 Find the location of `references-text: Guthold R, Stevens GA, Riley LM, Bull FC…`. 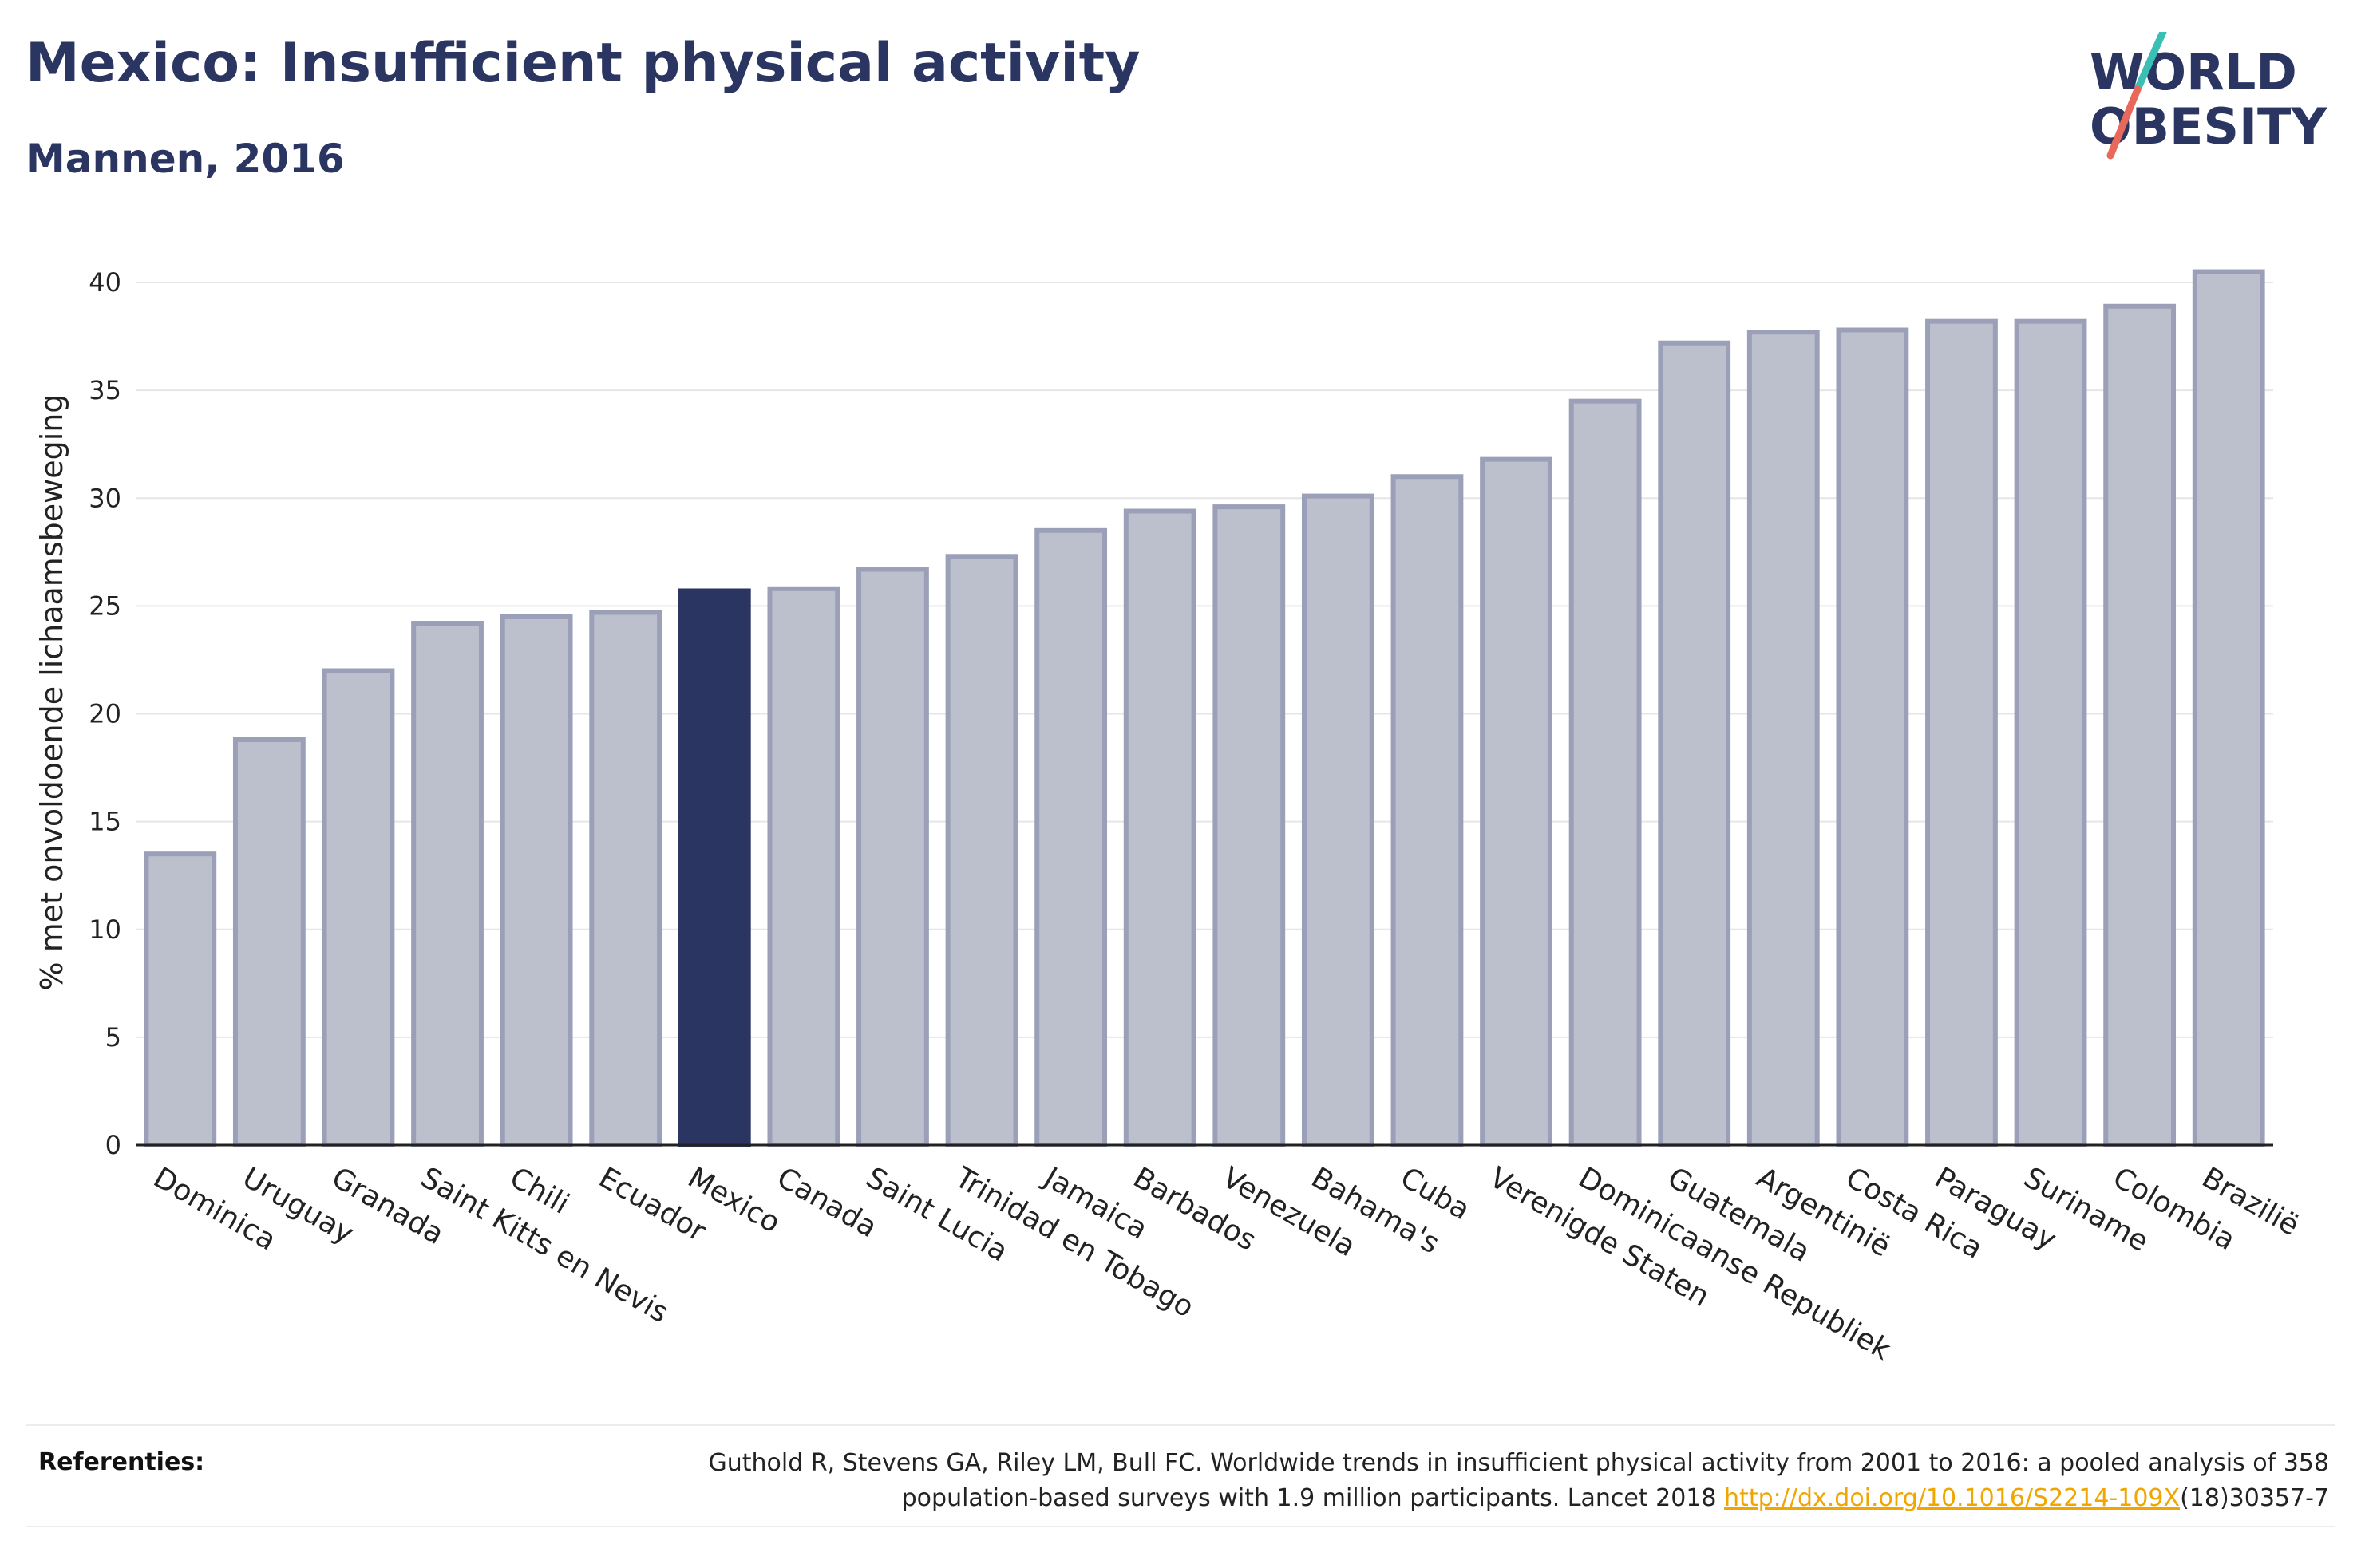

references-text: Guthold R, Stevens GA, Riley LM, Bull FC… is located at coordinates (1411, 1481).